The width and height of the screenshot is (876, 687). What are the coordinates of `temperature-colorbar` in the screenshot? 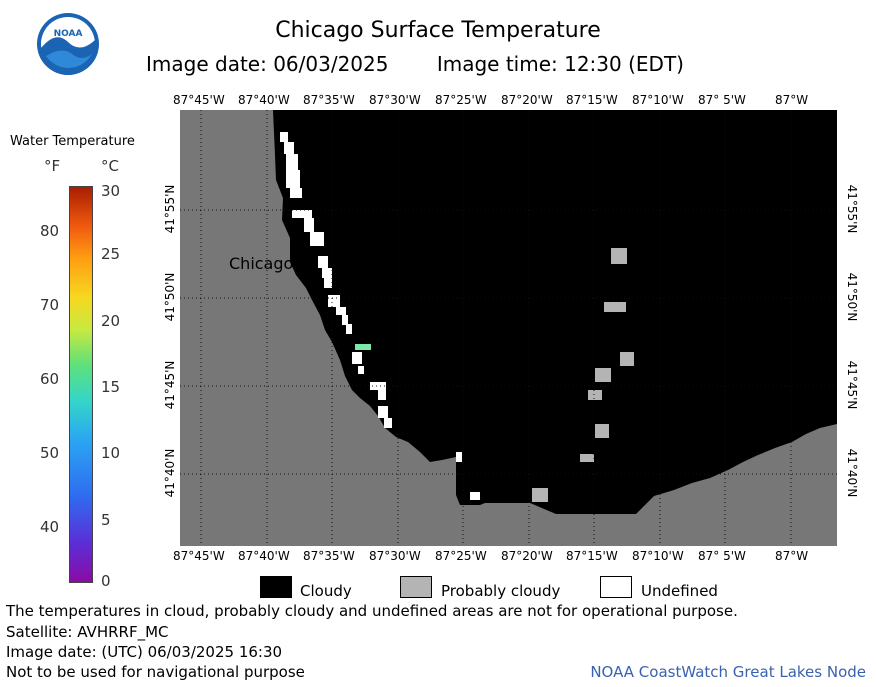 It's located at (81, 384).